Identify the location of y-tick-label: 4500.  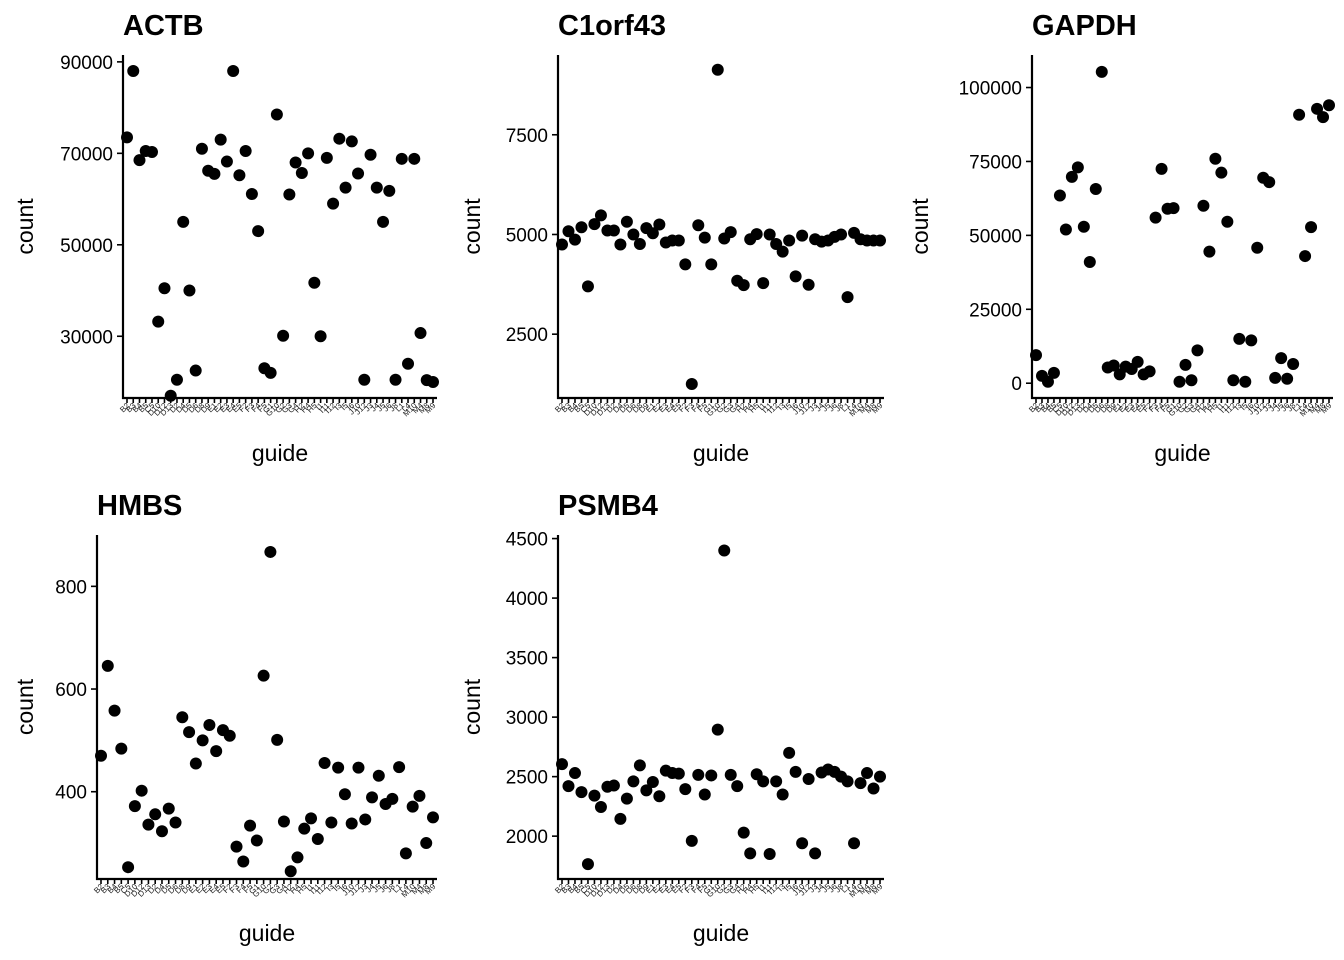
(527, 540).